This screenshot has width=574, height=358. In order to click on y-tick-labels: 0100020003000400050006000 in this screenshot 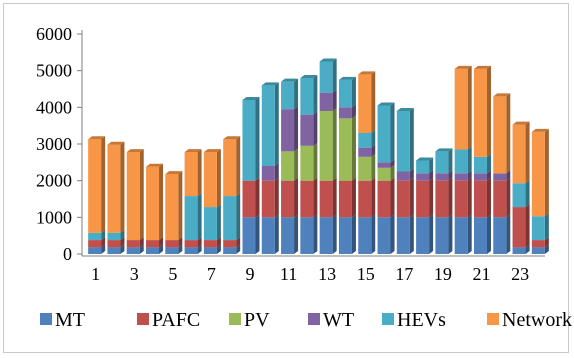, I will do `click(54, 144)`.